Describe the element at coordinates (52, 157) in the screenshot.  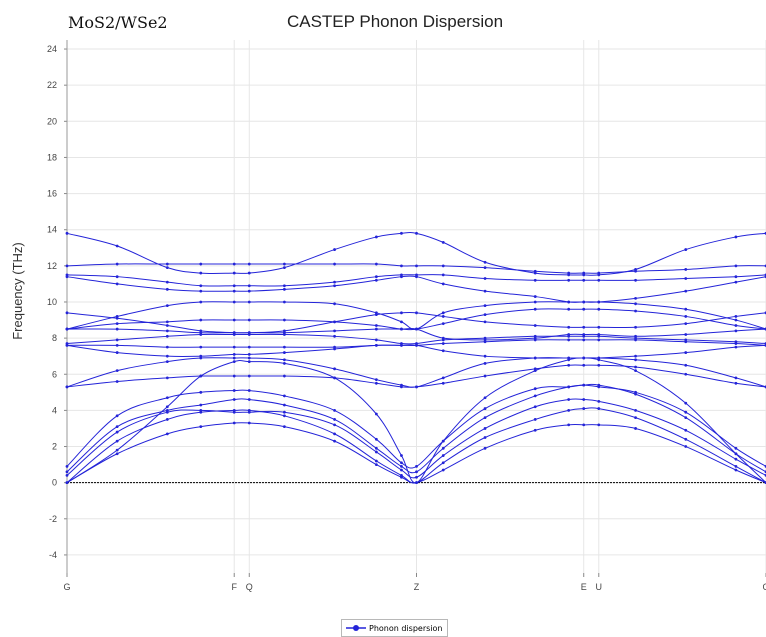
I see `y-tick-label: 18` at that location.